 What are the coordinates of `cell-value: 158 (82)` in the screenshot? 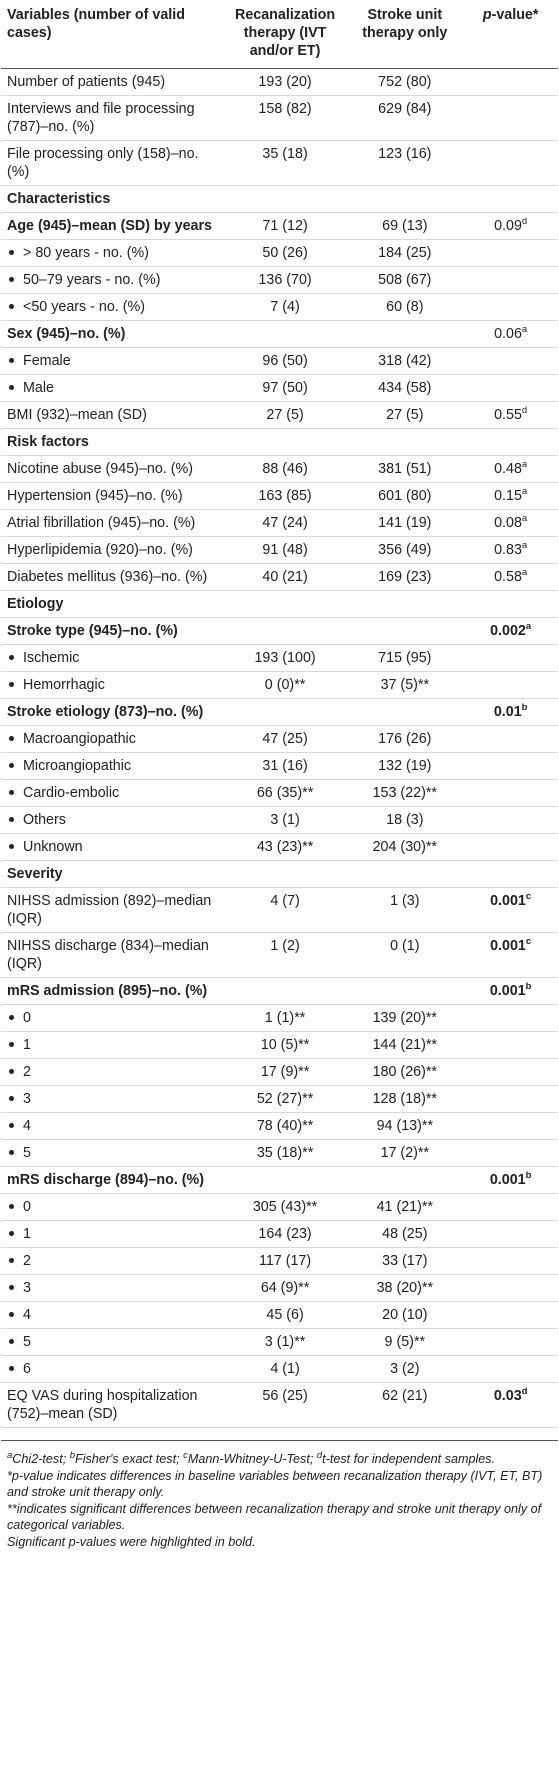 It's located at (285, 109).